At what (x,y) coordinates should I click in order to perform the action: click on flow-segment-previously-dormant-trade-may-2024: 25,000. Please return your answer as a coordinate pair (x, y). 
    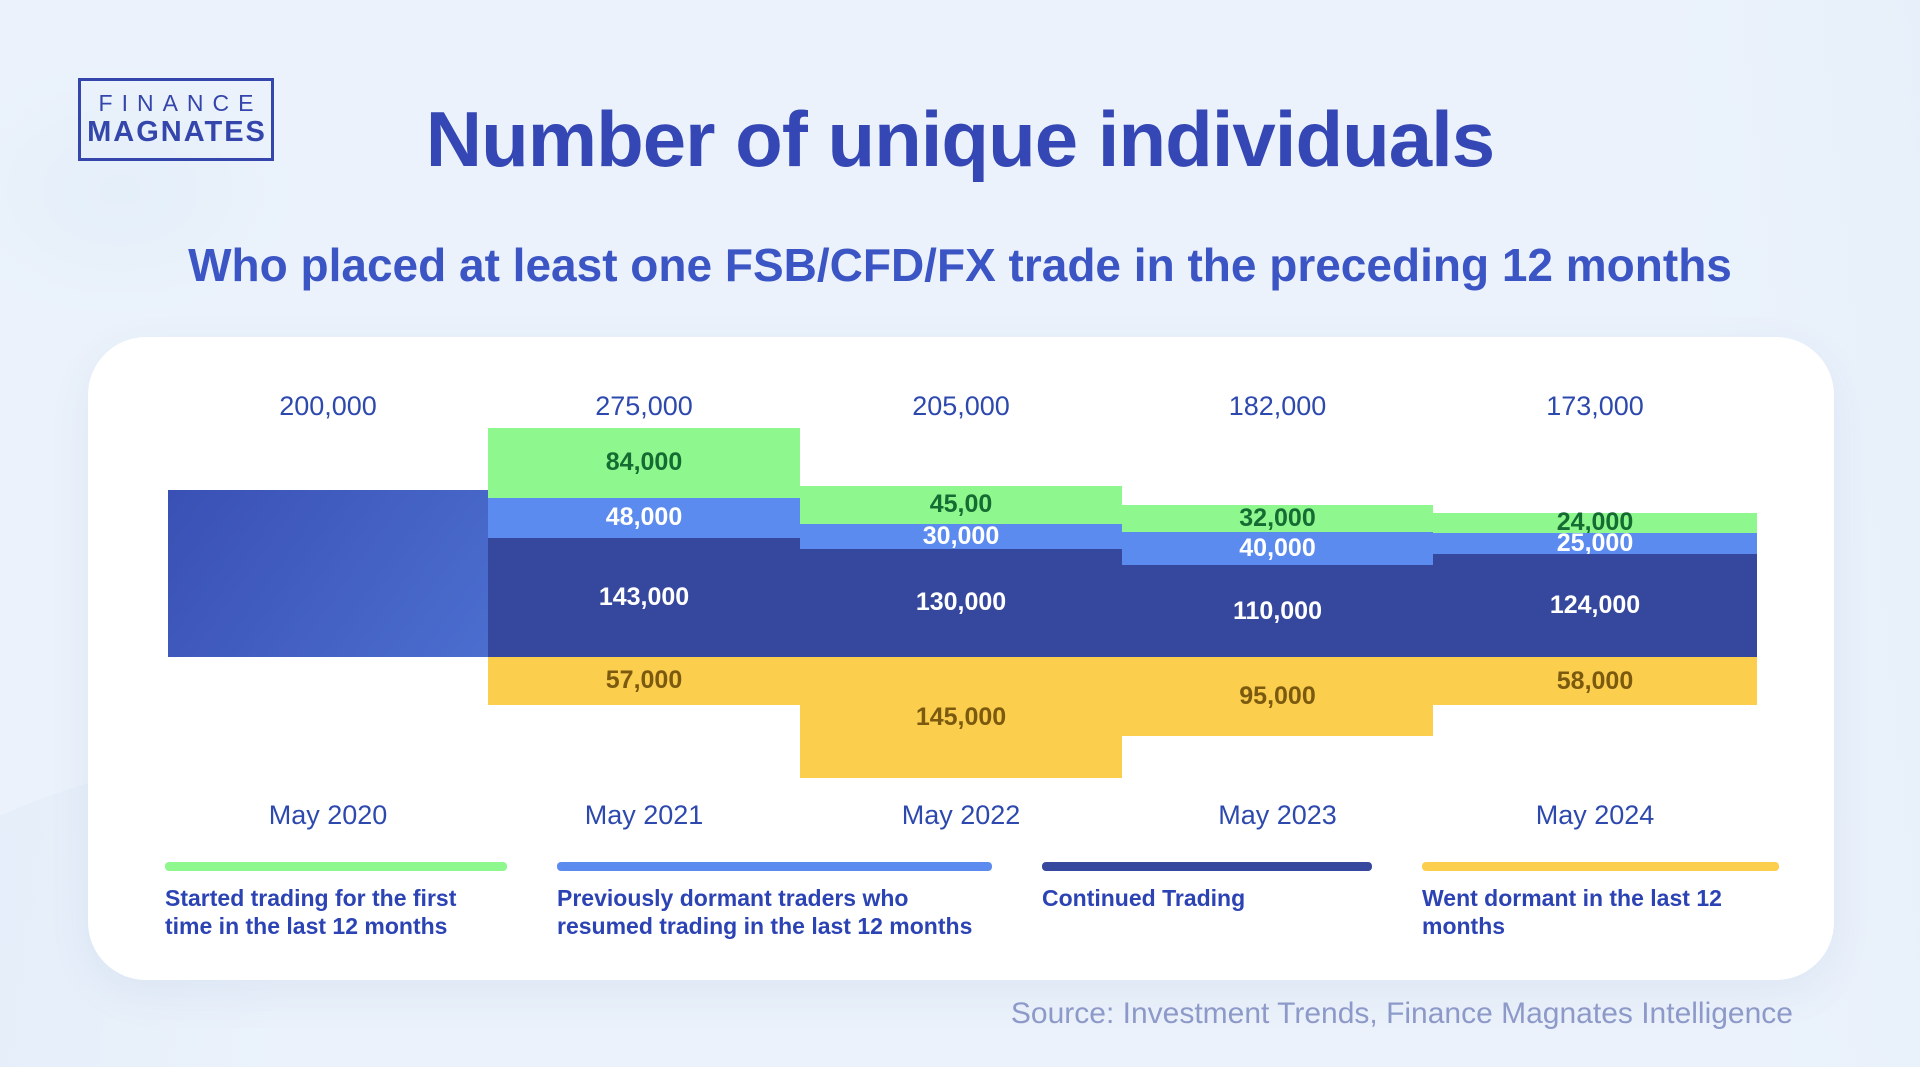
    Looking at the image, I should click on (1595, 542).